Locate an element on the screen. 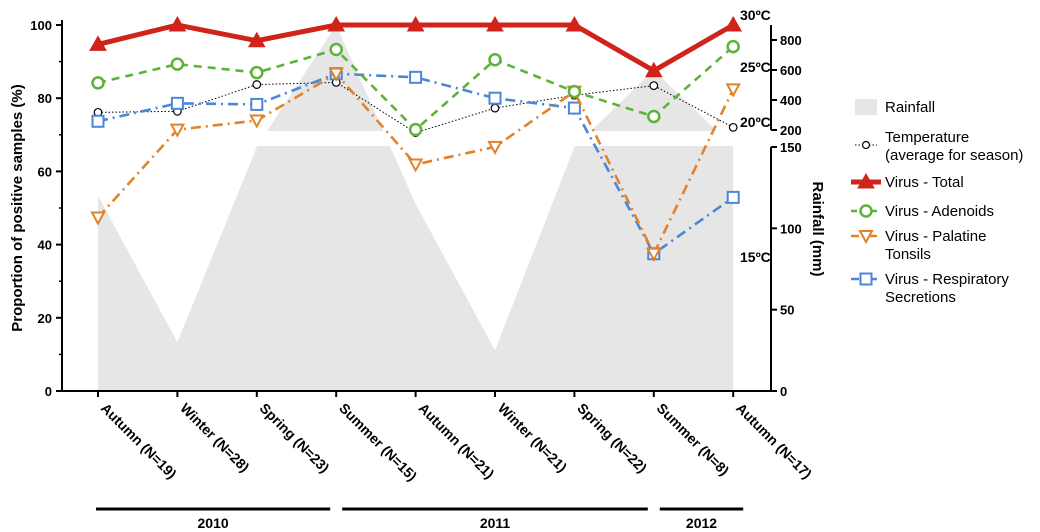 The image size is (1040, 532). legend-temperature-label: Temperature (average for season) is located at coordinates (954, 146).